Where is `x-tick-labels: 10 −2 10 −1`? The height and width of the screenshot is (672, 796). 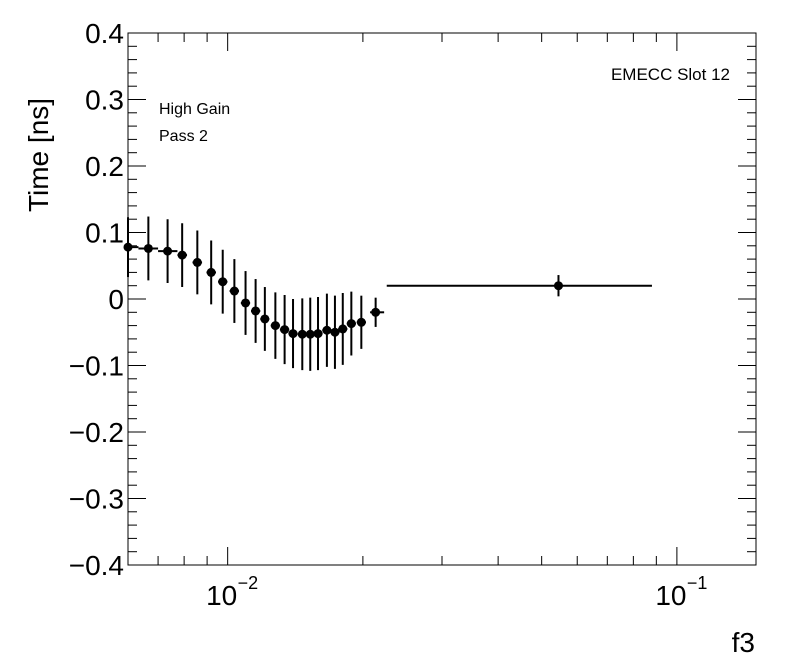 x-tick-labels: 10 −2 10 −1 is located at coordinates (456, 592).